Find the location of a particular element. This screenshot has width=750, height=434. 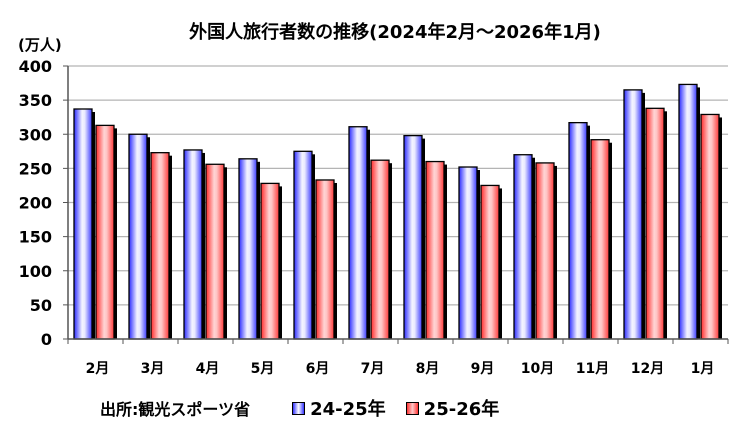

y-tick-label: 50 is located at coordinates (41, 305).